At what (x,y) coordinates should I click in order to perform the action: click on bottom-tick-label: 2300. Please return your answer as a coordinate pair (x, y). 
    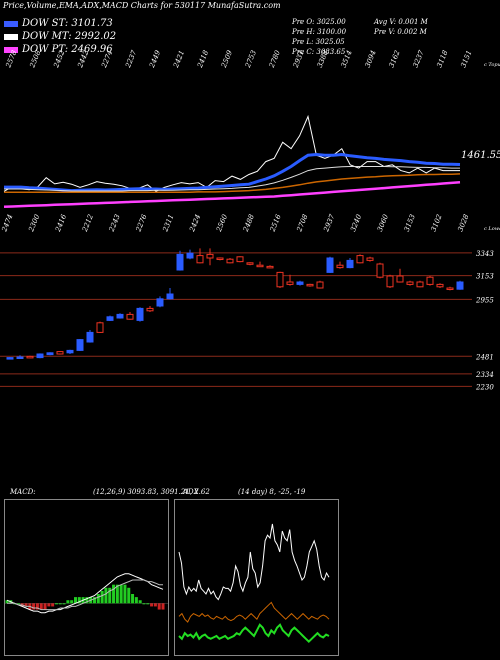
    Looking at the image, I should click on (34, 223).